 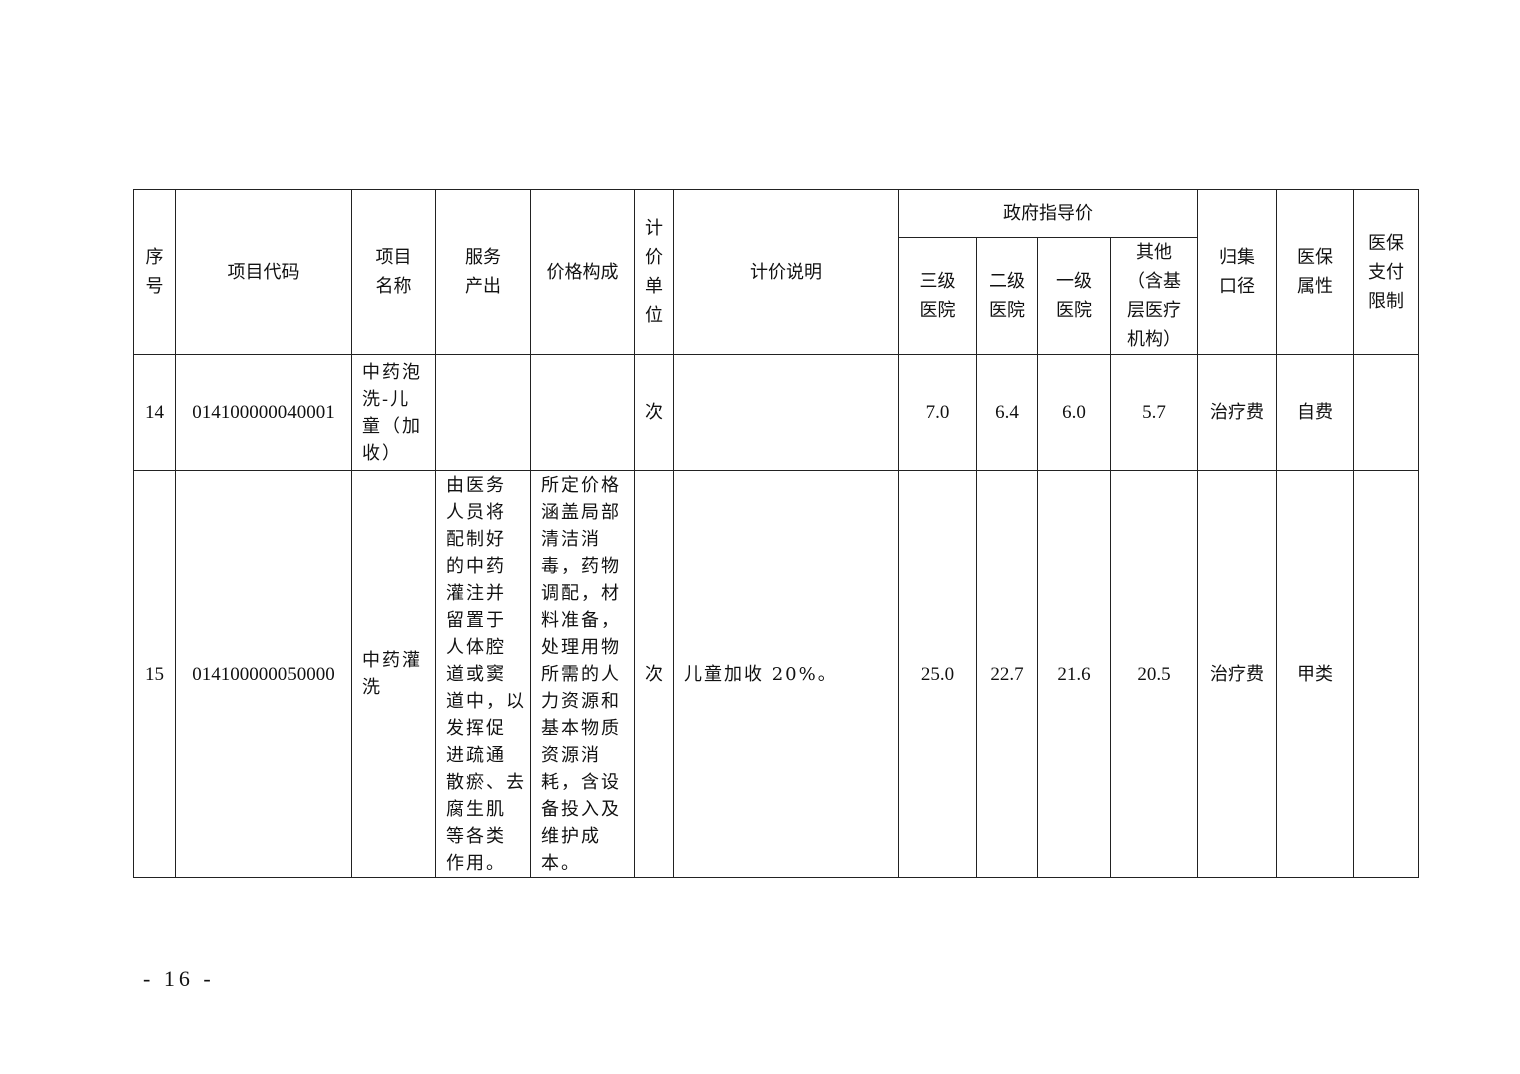 I want to click on header-code: 项目代码, so click(x=263, y=272).